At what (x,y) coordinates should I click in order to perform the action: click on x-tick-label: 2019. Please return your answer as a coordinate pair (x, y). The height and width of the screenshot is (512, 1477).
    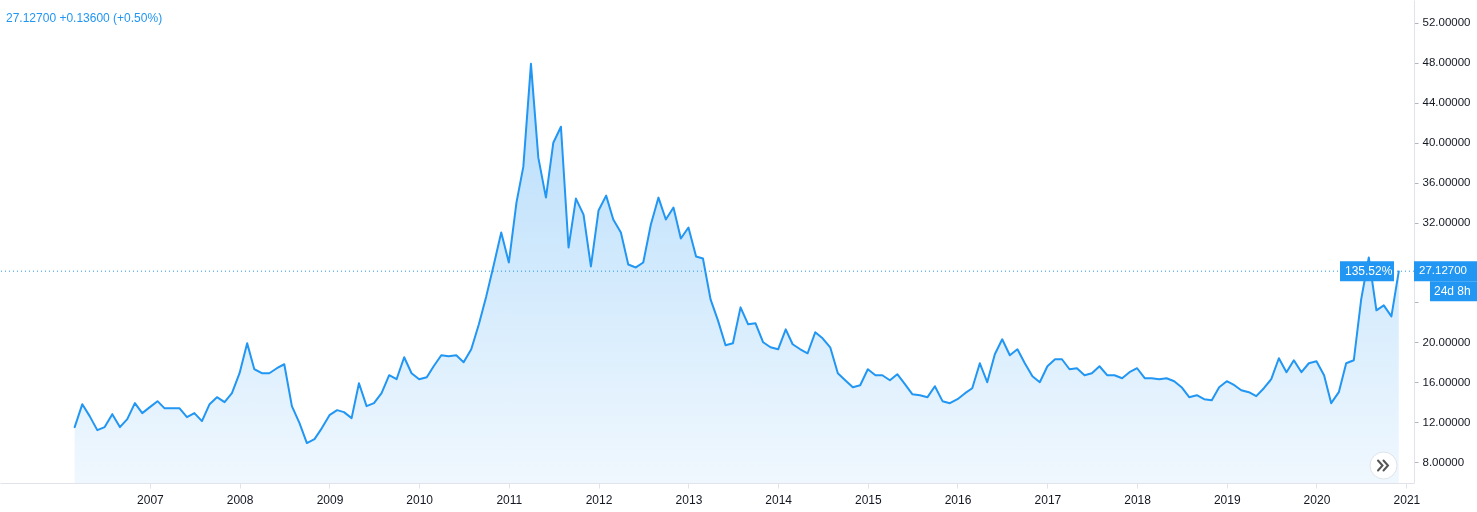
    Looking at the image, I should click on (1227, 499).